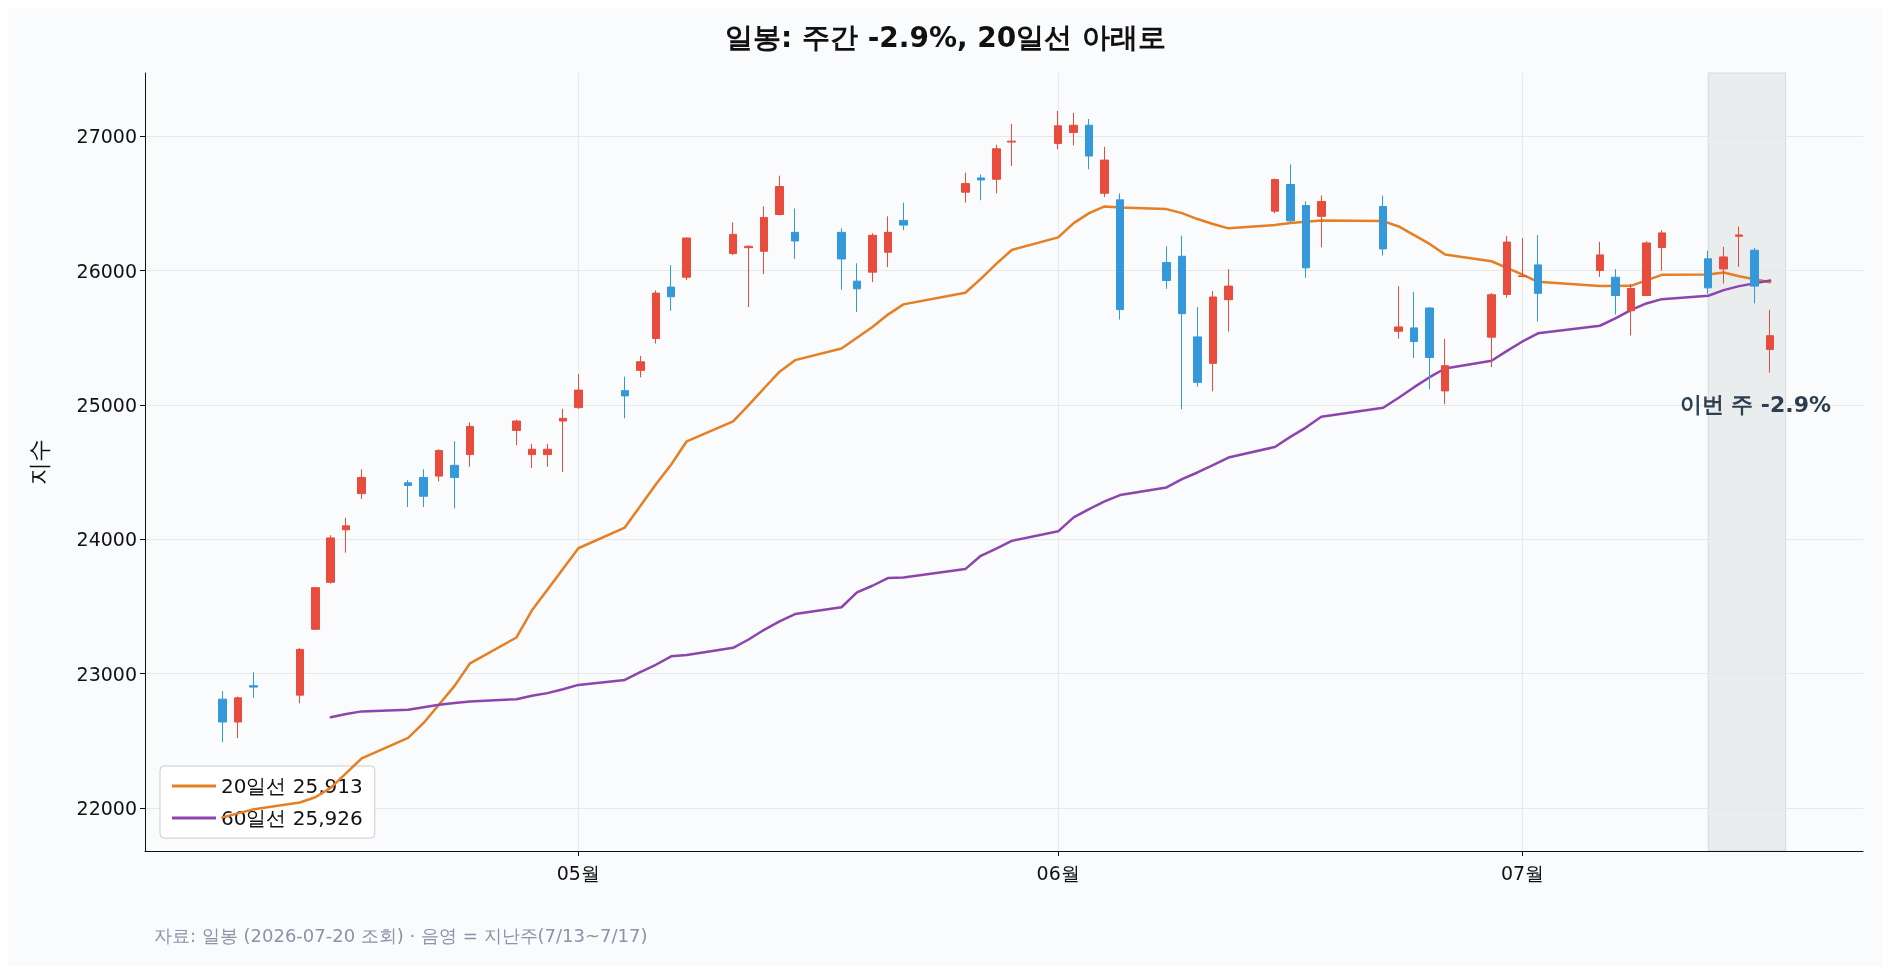  What do you see at coordinates (106, 404) in the screenshot?
I see `y-tick-label: 25000` at bounding box center [106, 404].